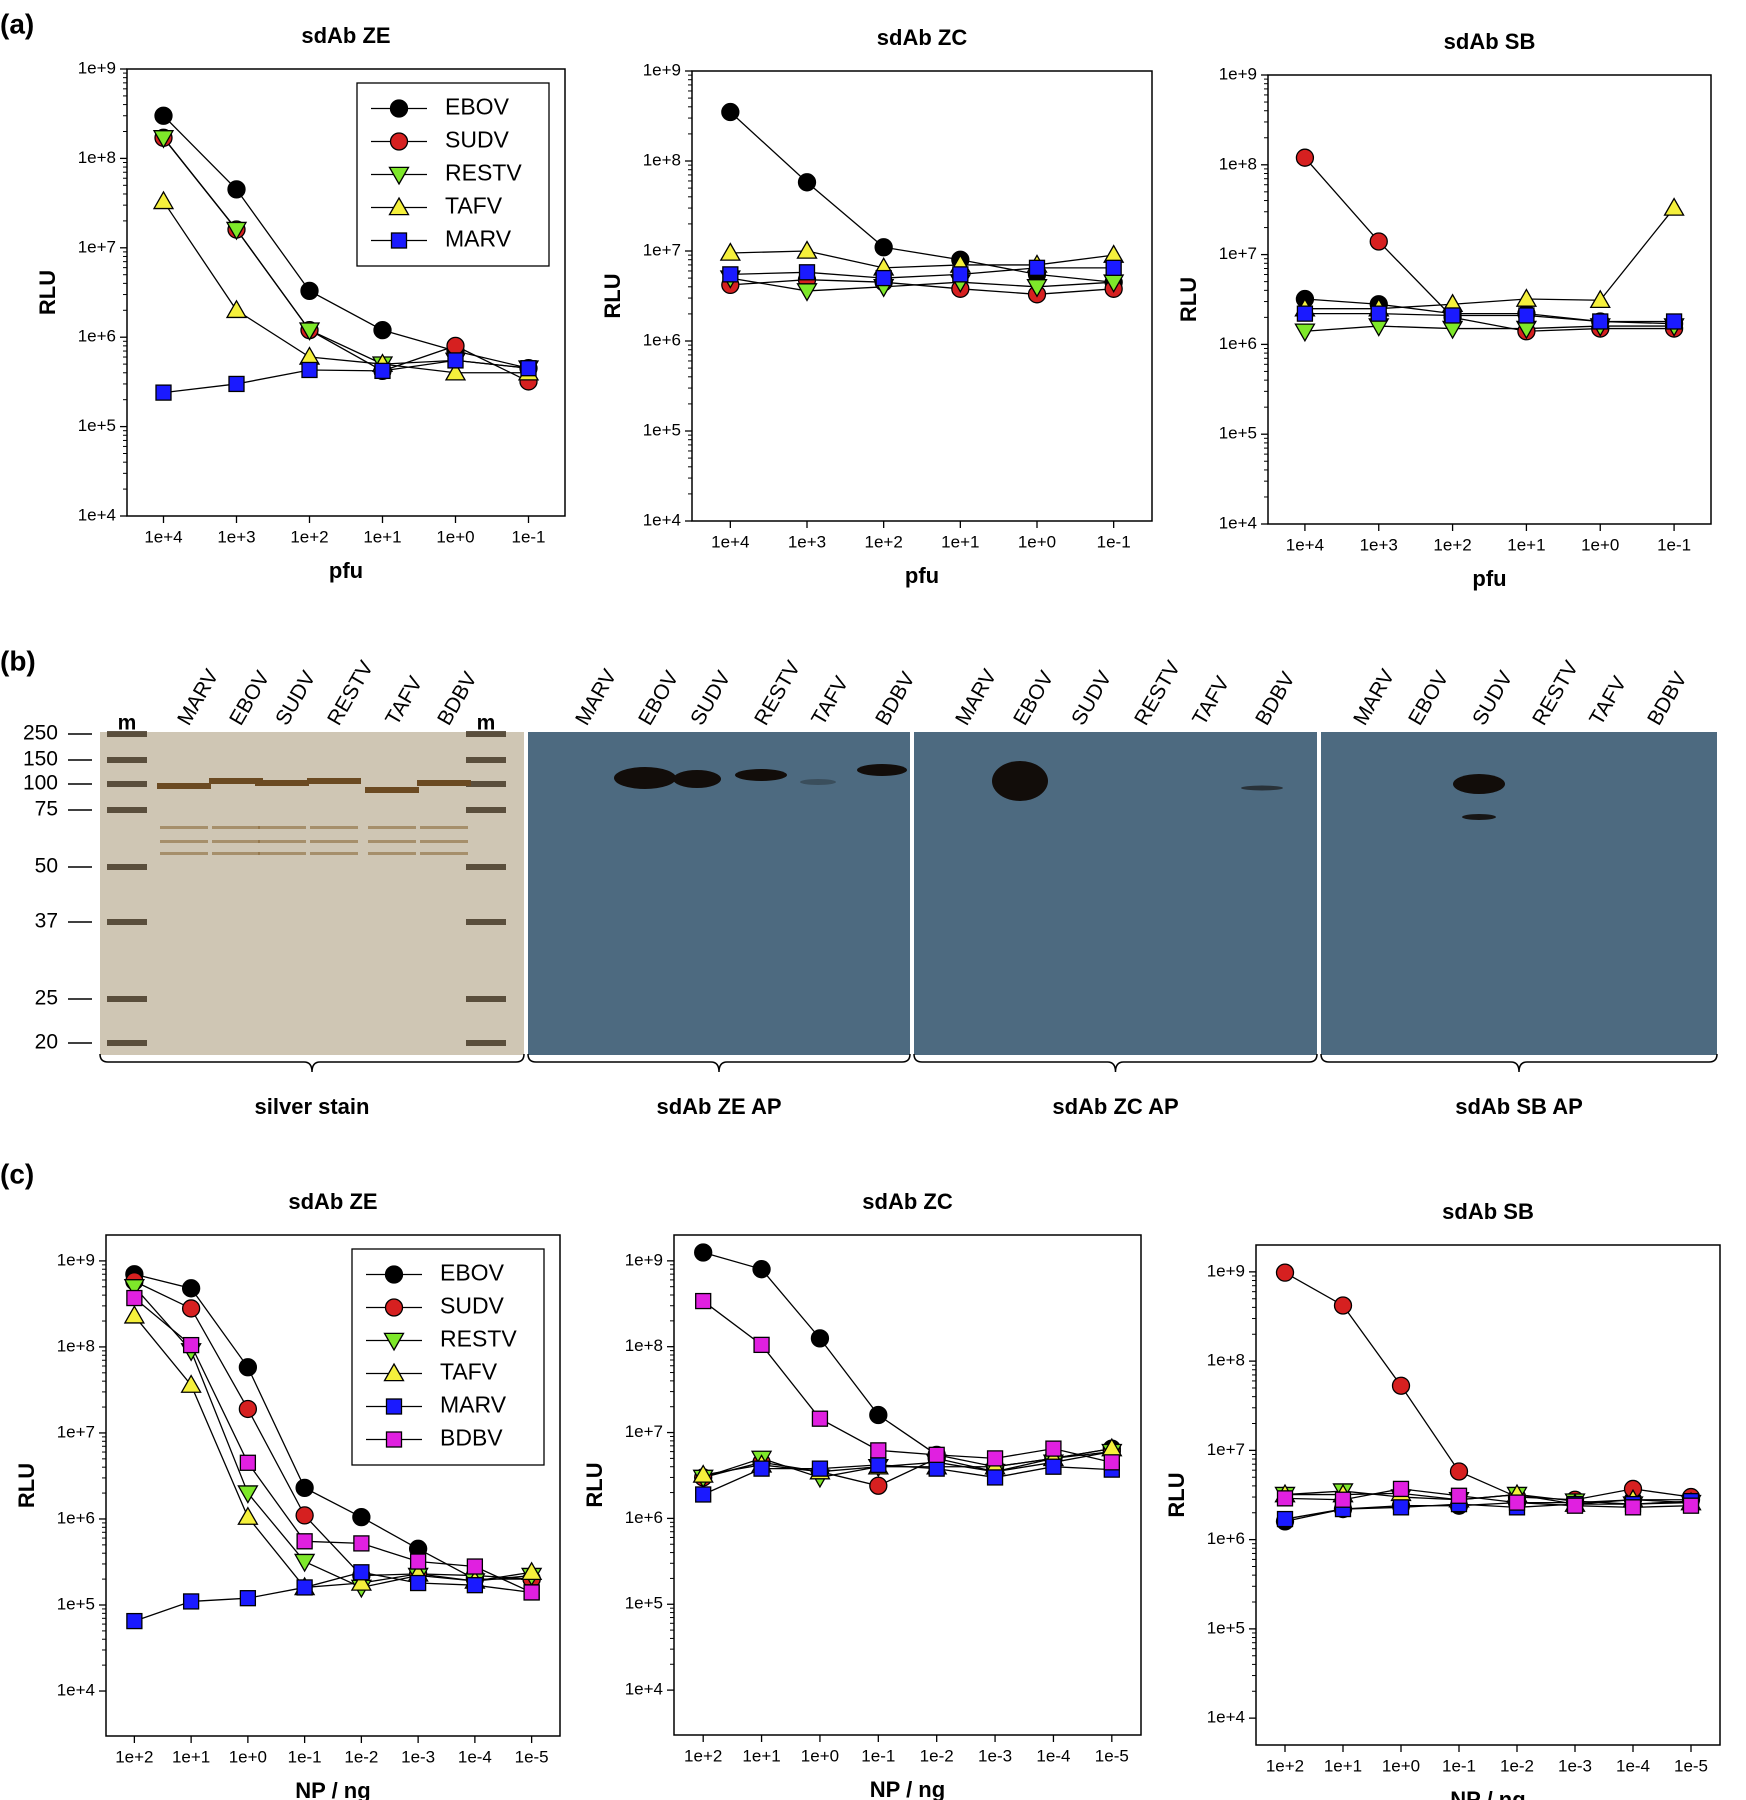 The width and height of the screenshot is (1746, 1800). What do you see at coordinates (922, 296) in the screenshot?
I see `plot-frame` at bounding box center [922, 296].